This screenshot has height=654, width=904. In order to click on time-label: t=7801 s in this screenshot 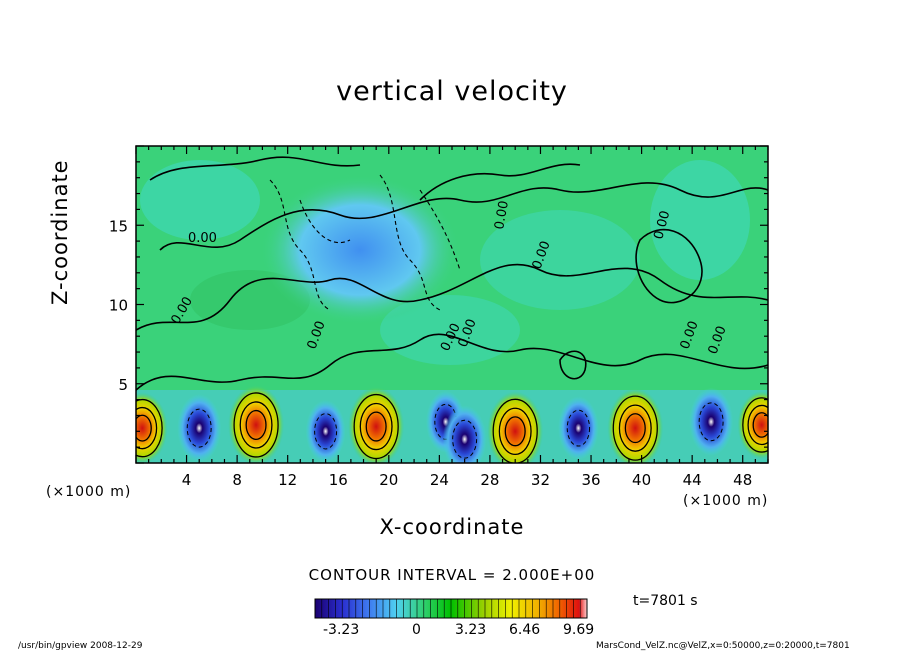, I will do `click(665, 601)`.